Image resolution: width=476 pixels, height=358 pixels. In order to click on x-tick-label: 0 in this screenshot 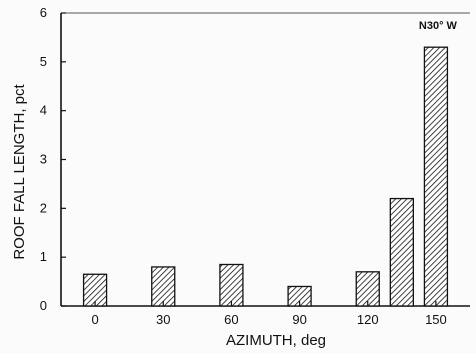, I will do `click(94, 319)`.